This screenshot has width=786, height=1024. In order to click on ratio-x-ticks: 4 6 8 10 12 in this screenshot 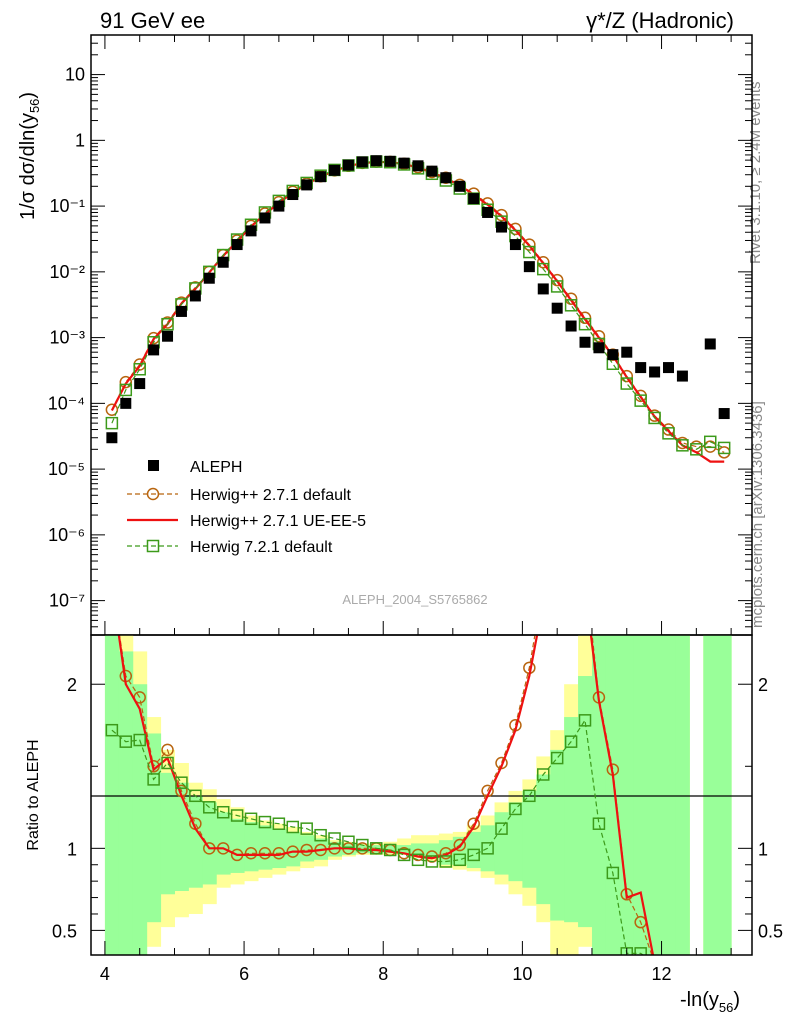, I will do `click(416, 962)`.